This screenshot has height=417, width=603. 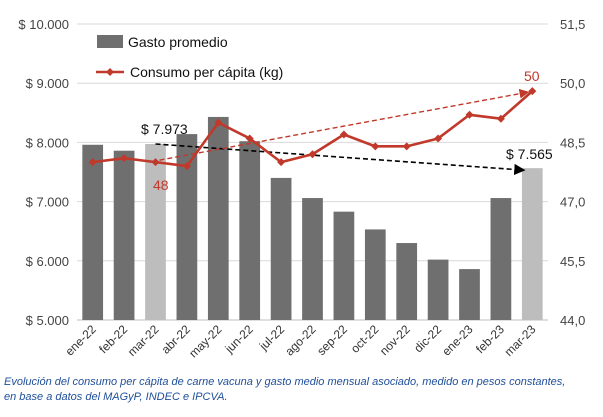 What do you see at coordinates (427, 338) in the screenshot?
I see `category-label: dic-22` at bounding box center [427, 338].